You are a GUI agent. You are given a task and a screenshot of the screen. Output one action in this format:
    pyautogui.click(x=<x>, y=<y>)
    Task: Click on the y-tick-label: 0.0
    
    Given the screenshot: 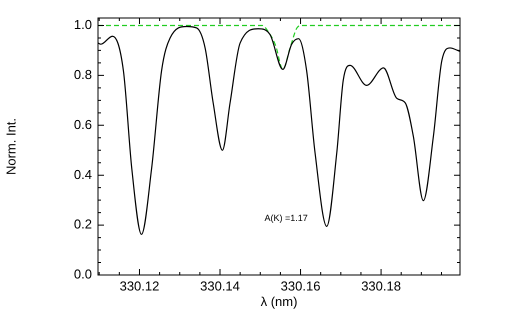 What is the action you would take?
    pyautogui.click(x=83, y=274)
    